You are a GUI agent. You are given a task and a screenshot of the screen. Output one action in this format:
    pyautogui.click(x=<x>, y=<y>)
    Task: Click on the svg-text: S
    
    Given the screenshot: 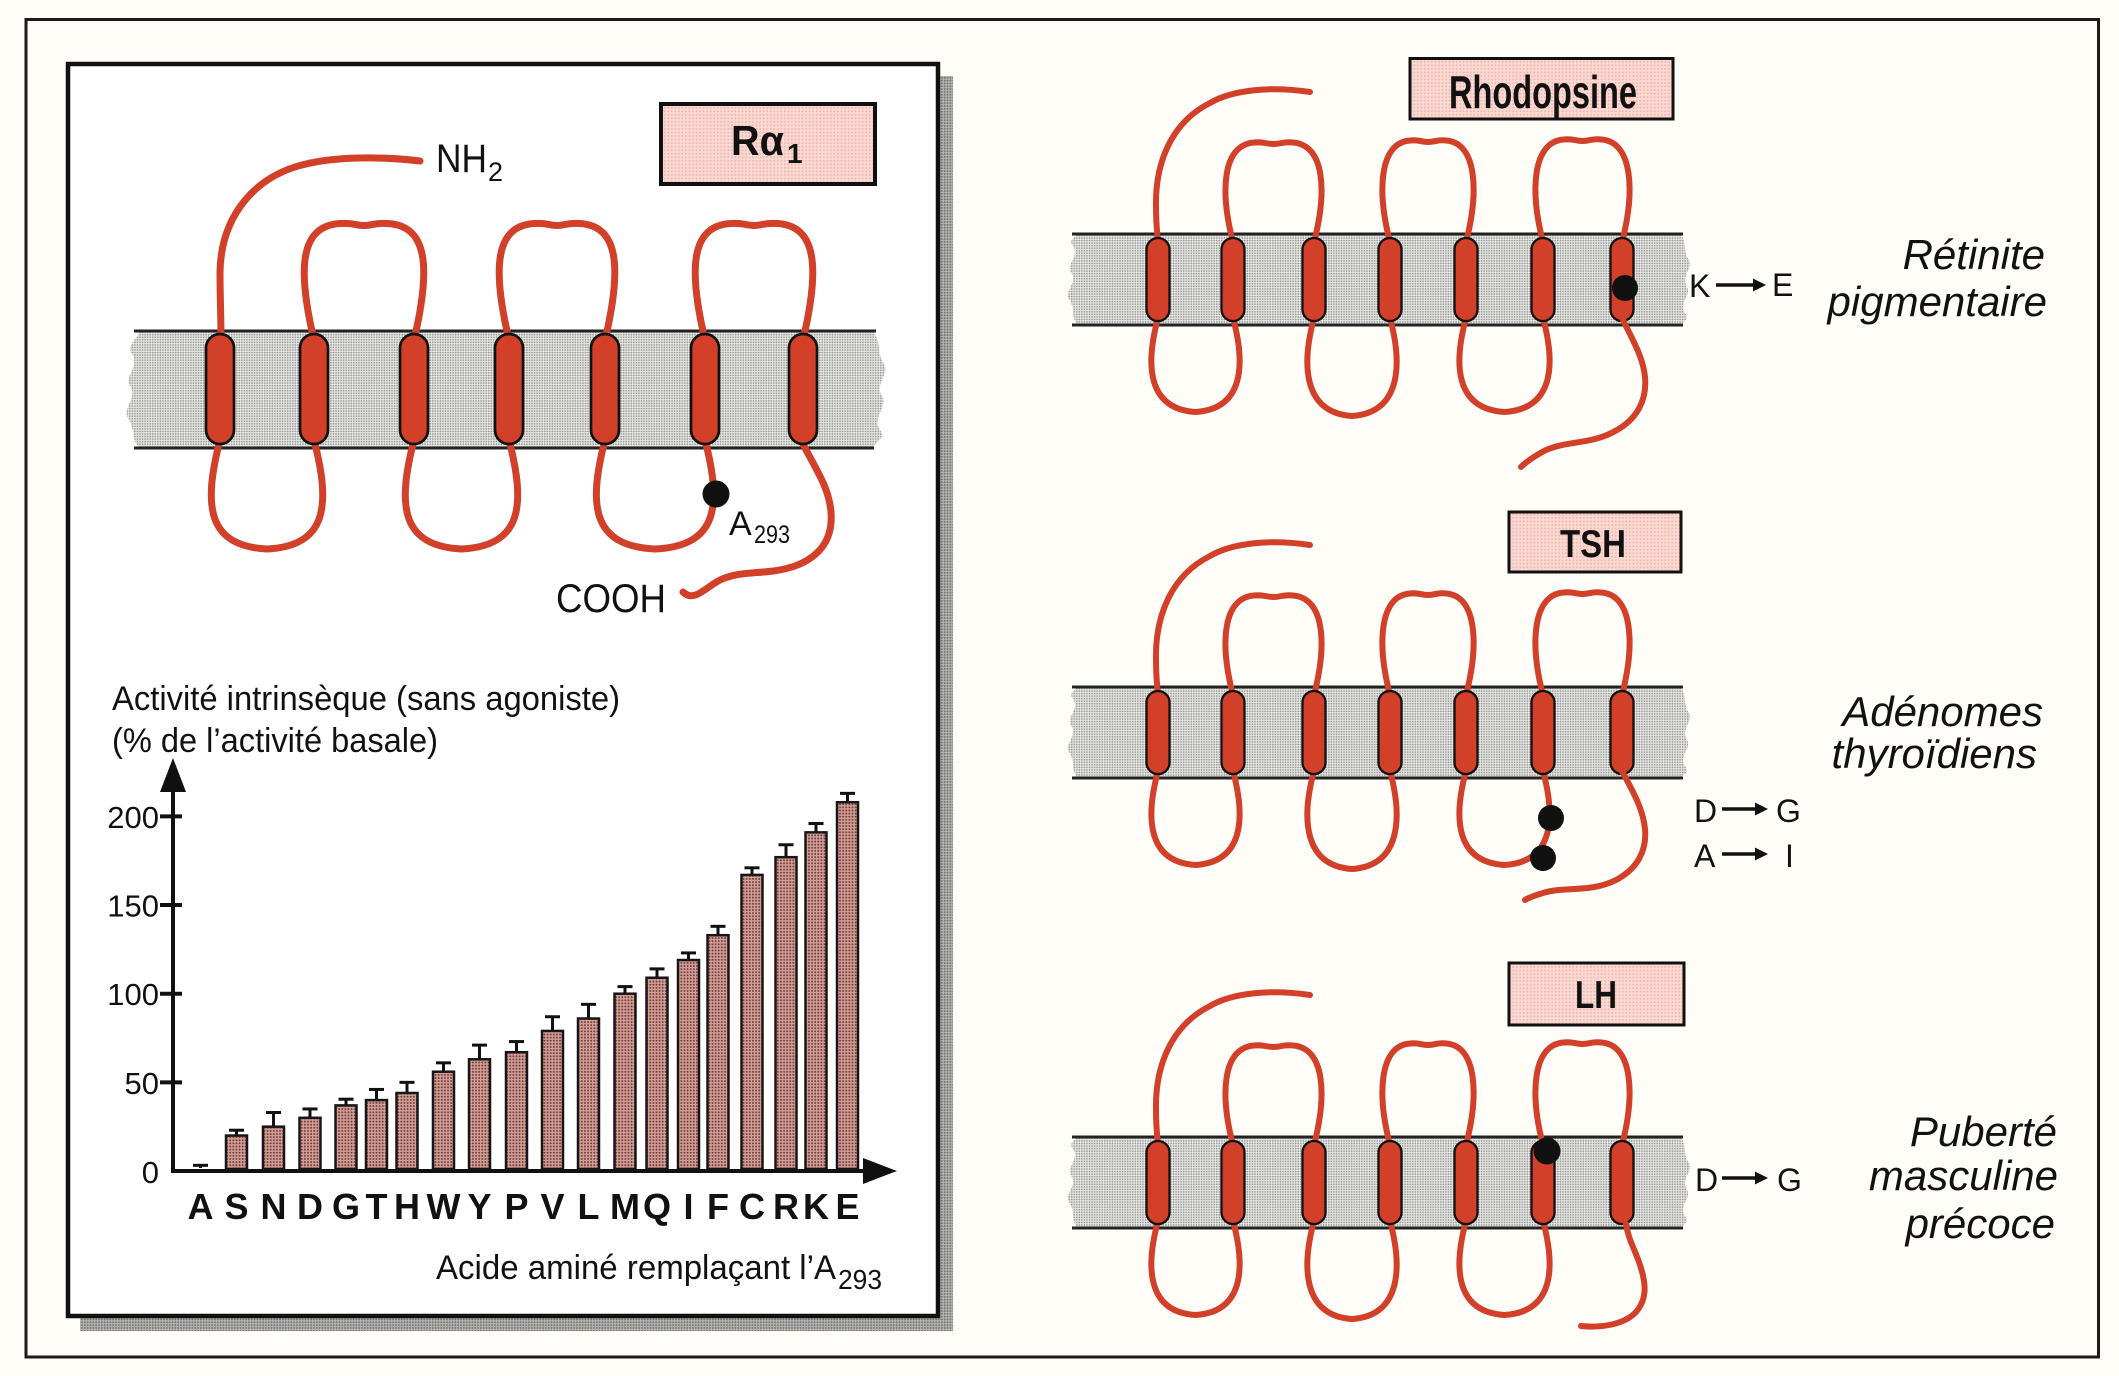 What is the action you would take?
    pyautogui.click(x=236, y=1206)
    